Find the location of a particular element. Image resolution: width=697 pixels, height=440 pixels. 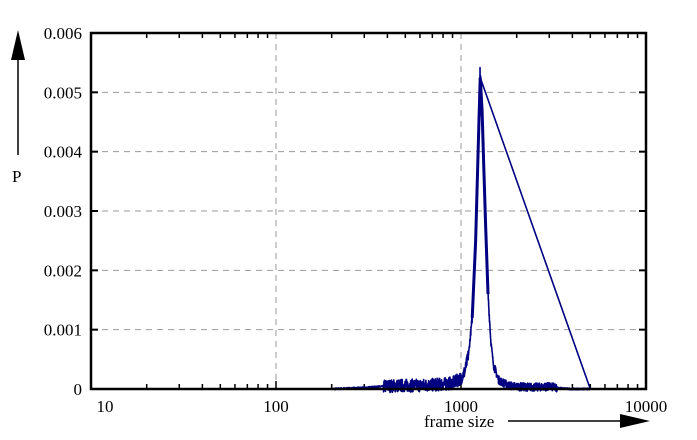

x-axis-arrow-icon is located at coordinates (579, 421).